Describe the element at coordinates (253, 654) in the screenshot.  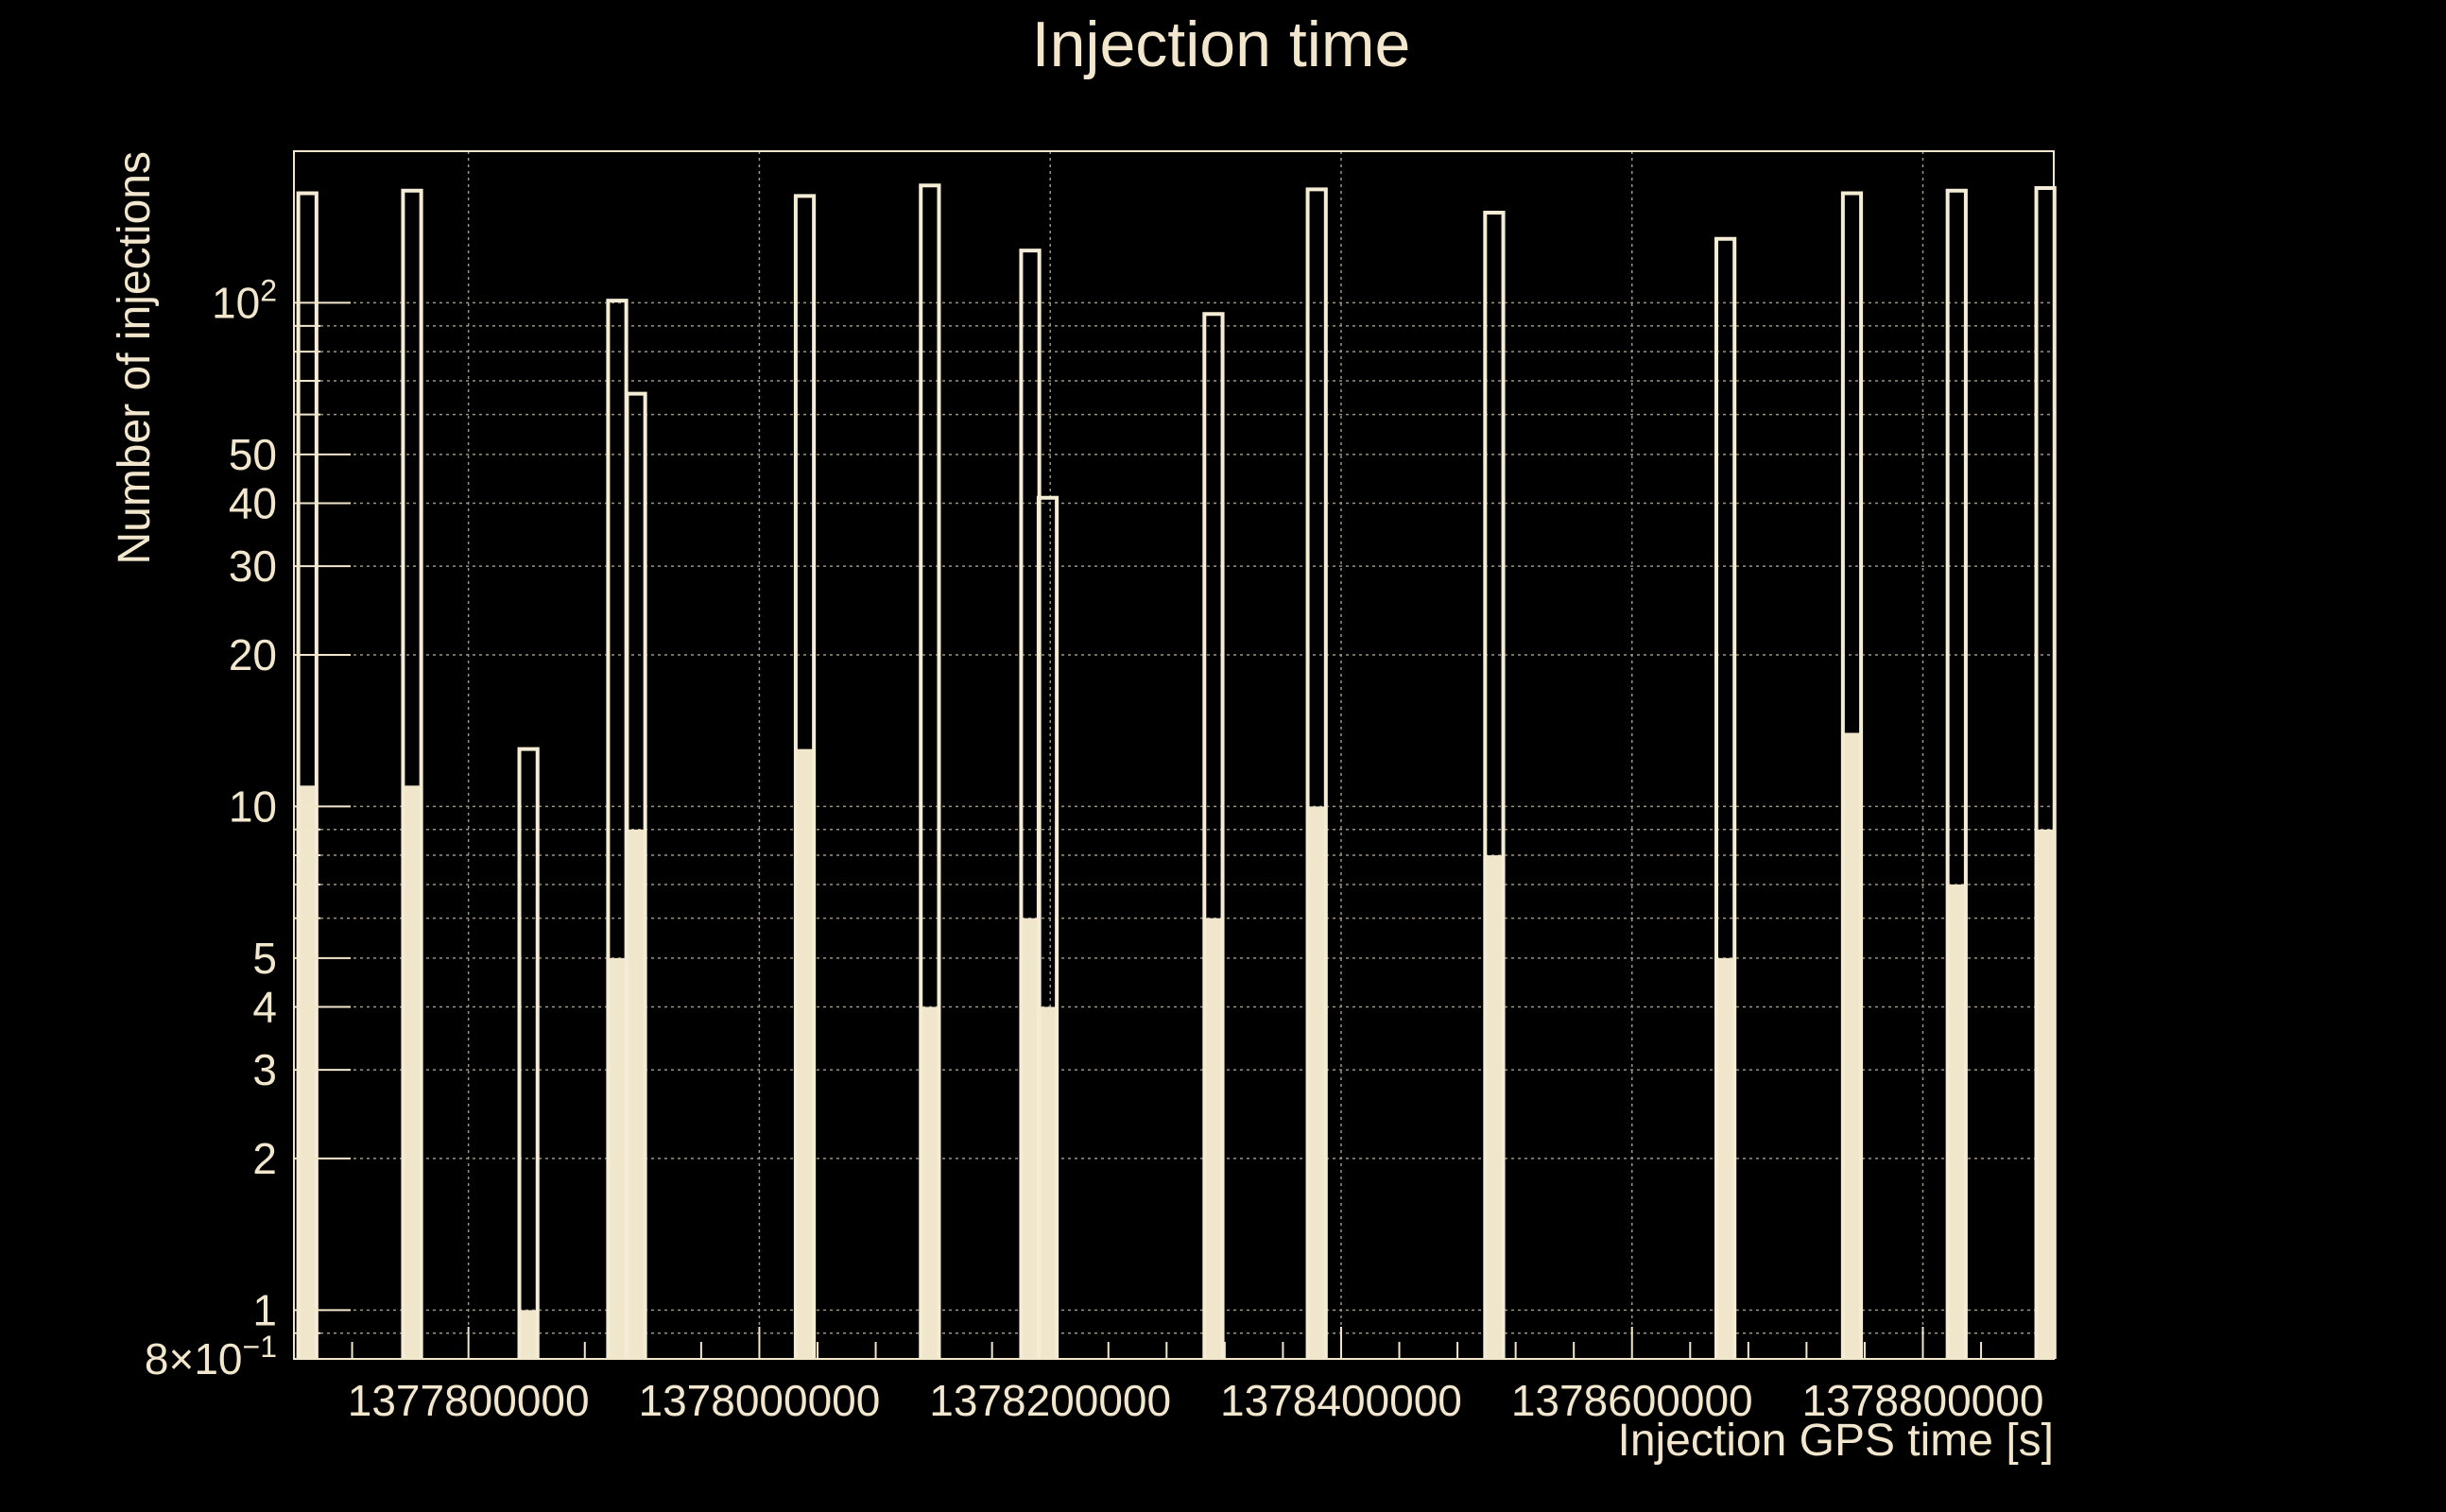
I see `y-tick-label: 20` at that location.